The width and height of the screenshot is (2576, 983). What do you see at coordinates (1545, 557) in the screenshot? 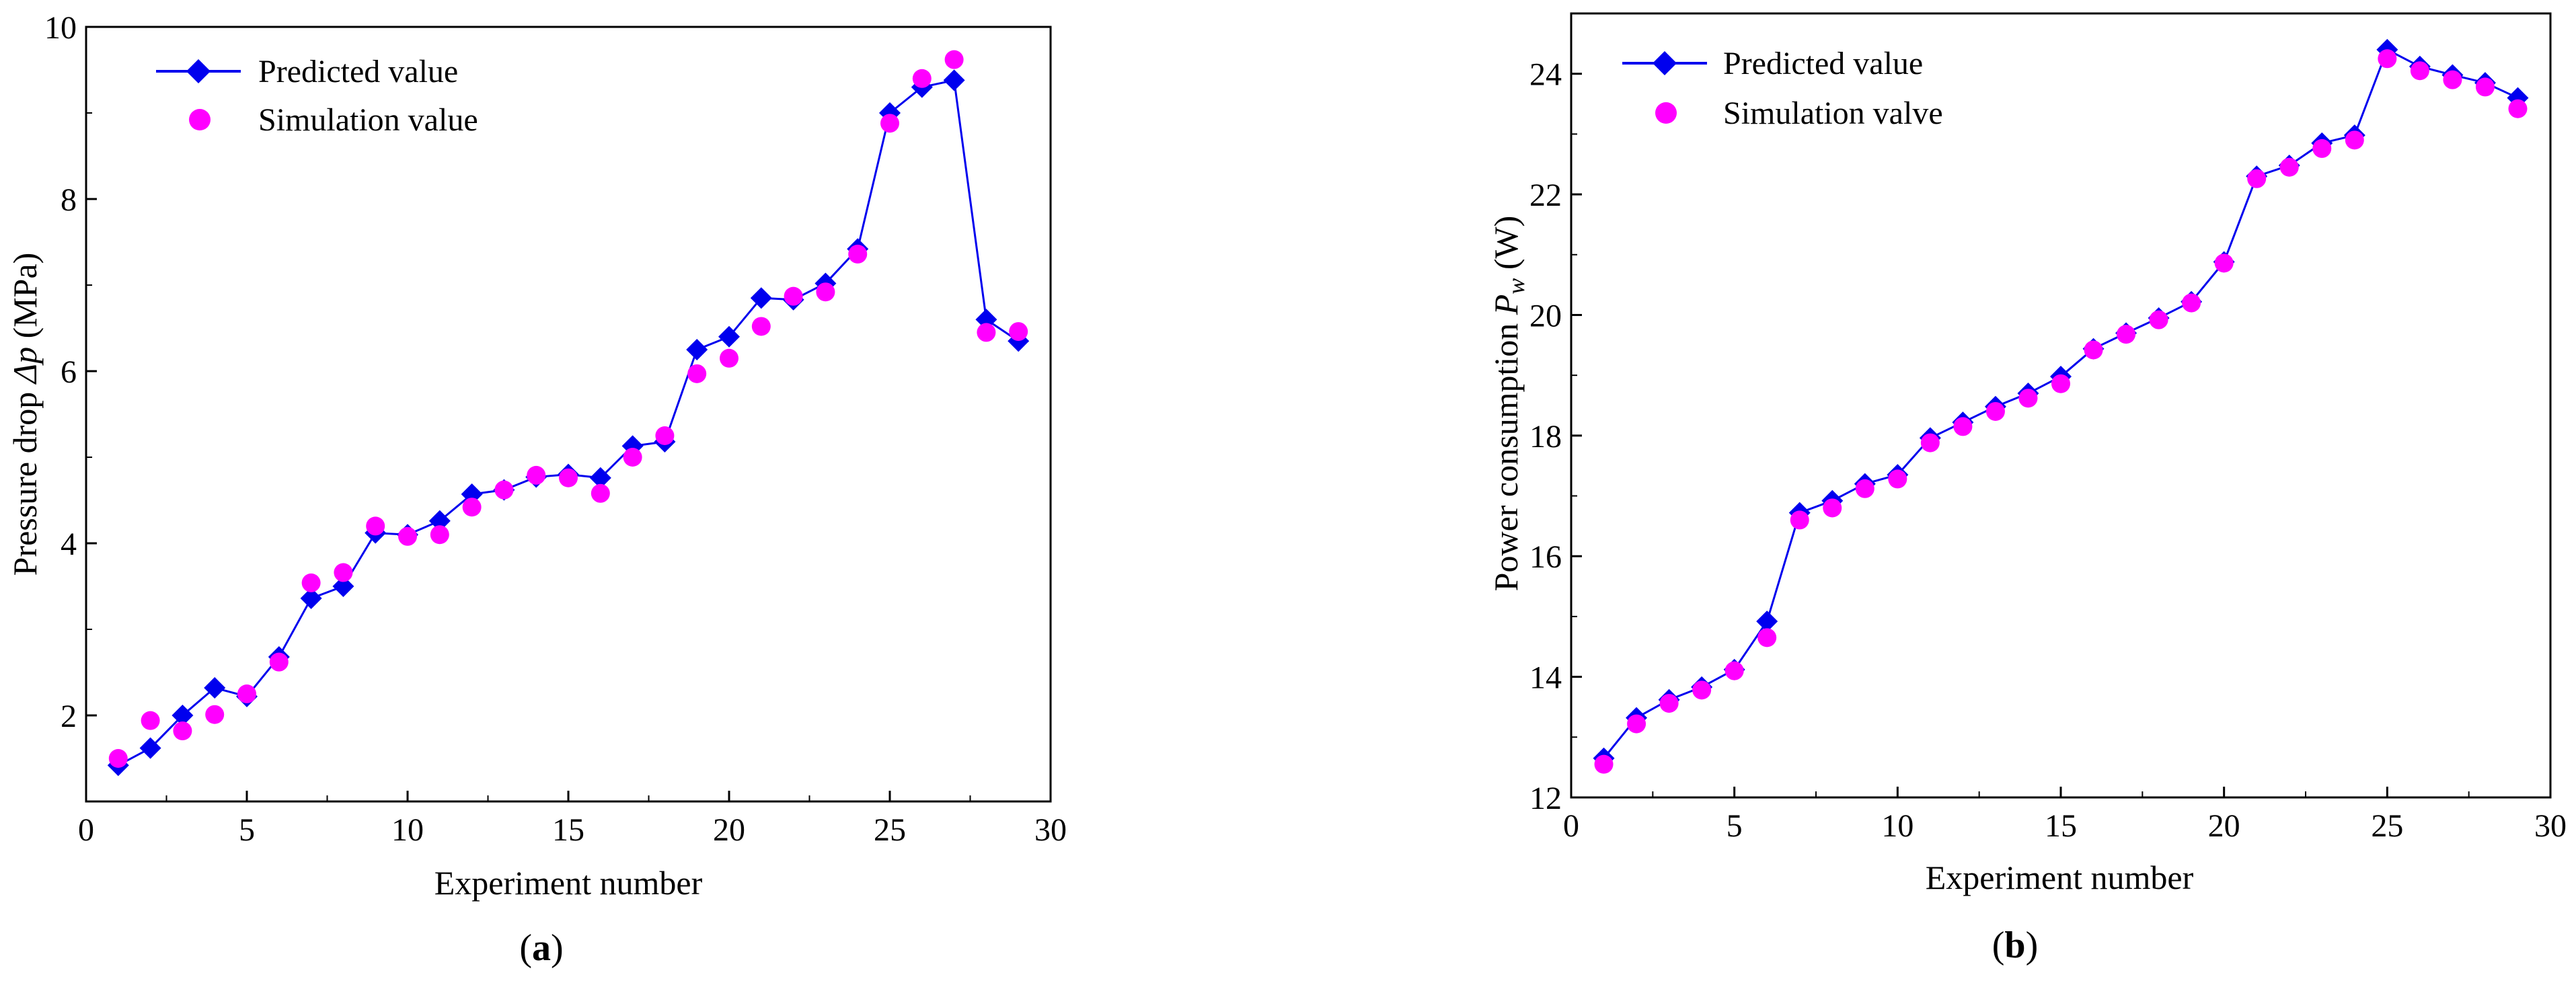
I see `y-tick-label: 16` at bounding box center [1545, 557].